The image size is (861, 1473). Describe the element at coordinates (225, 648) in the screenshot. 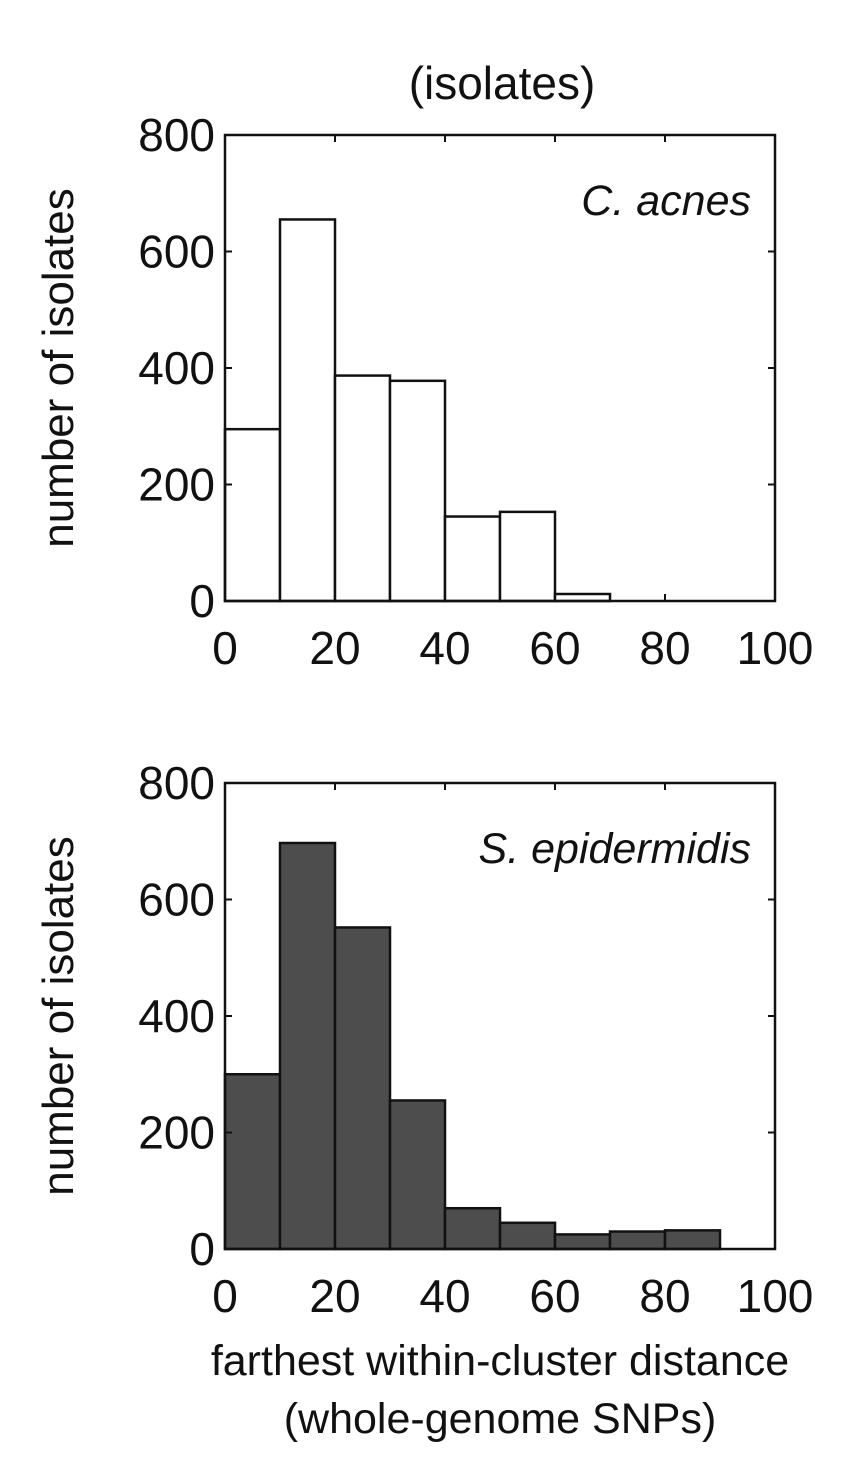

I see `acnes-x-tick-label-0: 0` at that location.